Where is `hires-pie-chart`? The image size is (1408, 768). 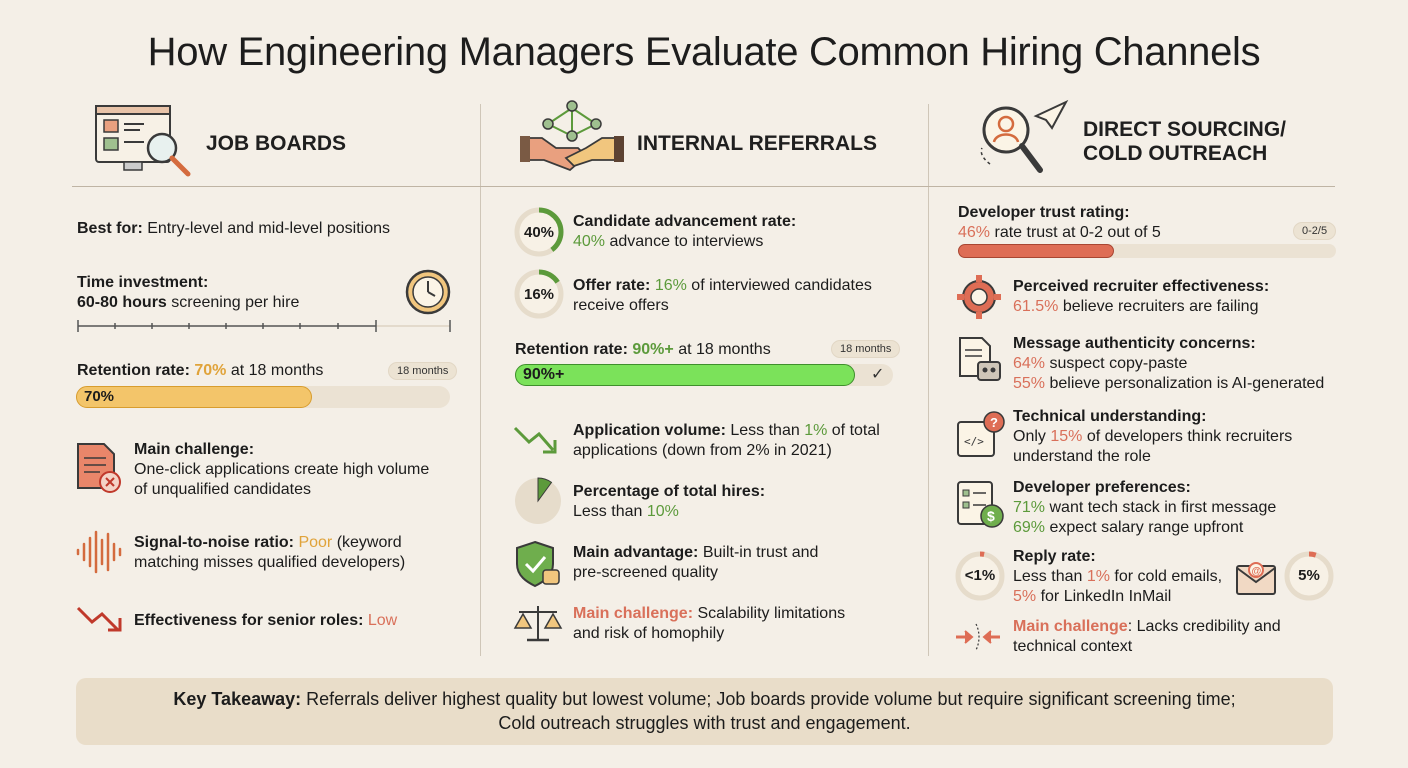
hires-pie-chart is located at coordinates (538, 500).